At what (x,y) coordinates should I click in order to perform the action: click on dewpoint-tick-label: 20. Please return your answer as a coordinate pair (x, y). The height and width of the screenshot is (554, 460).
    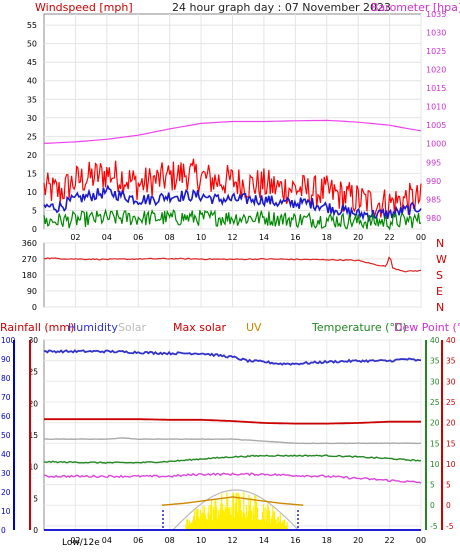
    Looking at the image, I should click on (451, 423).